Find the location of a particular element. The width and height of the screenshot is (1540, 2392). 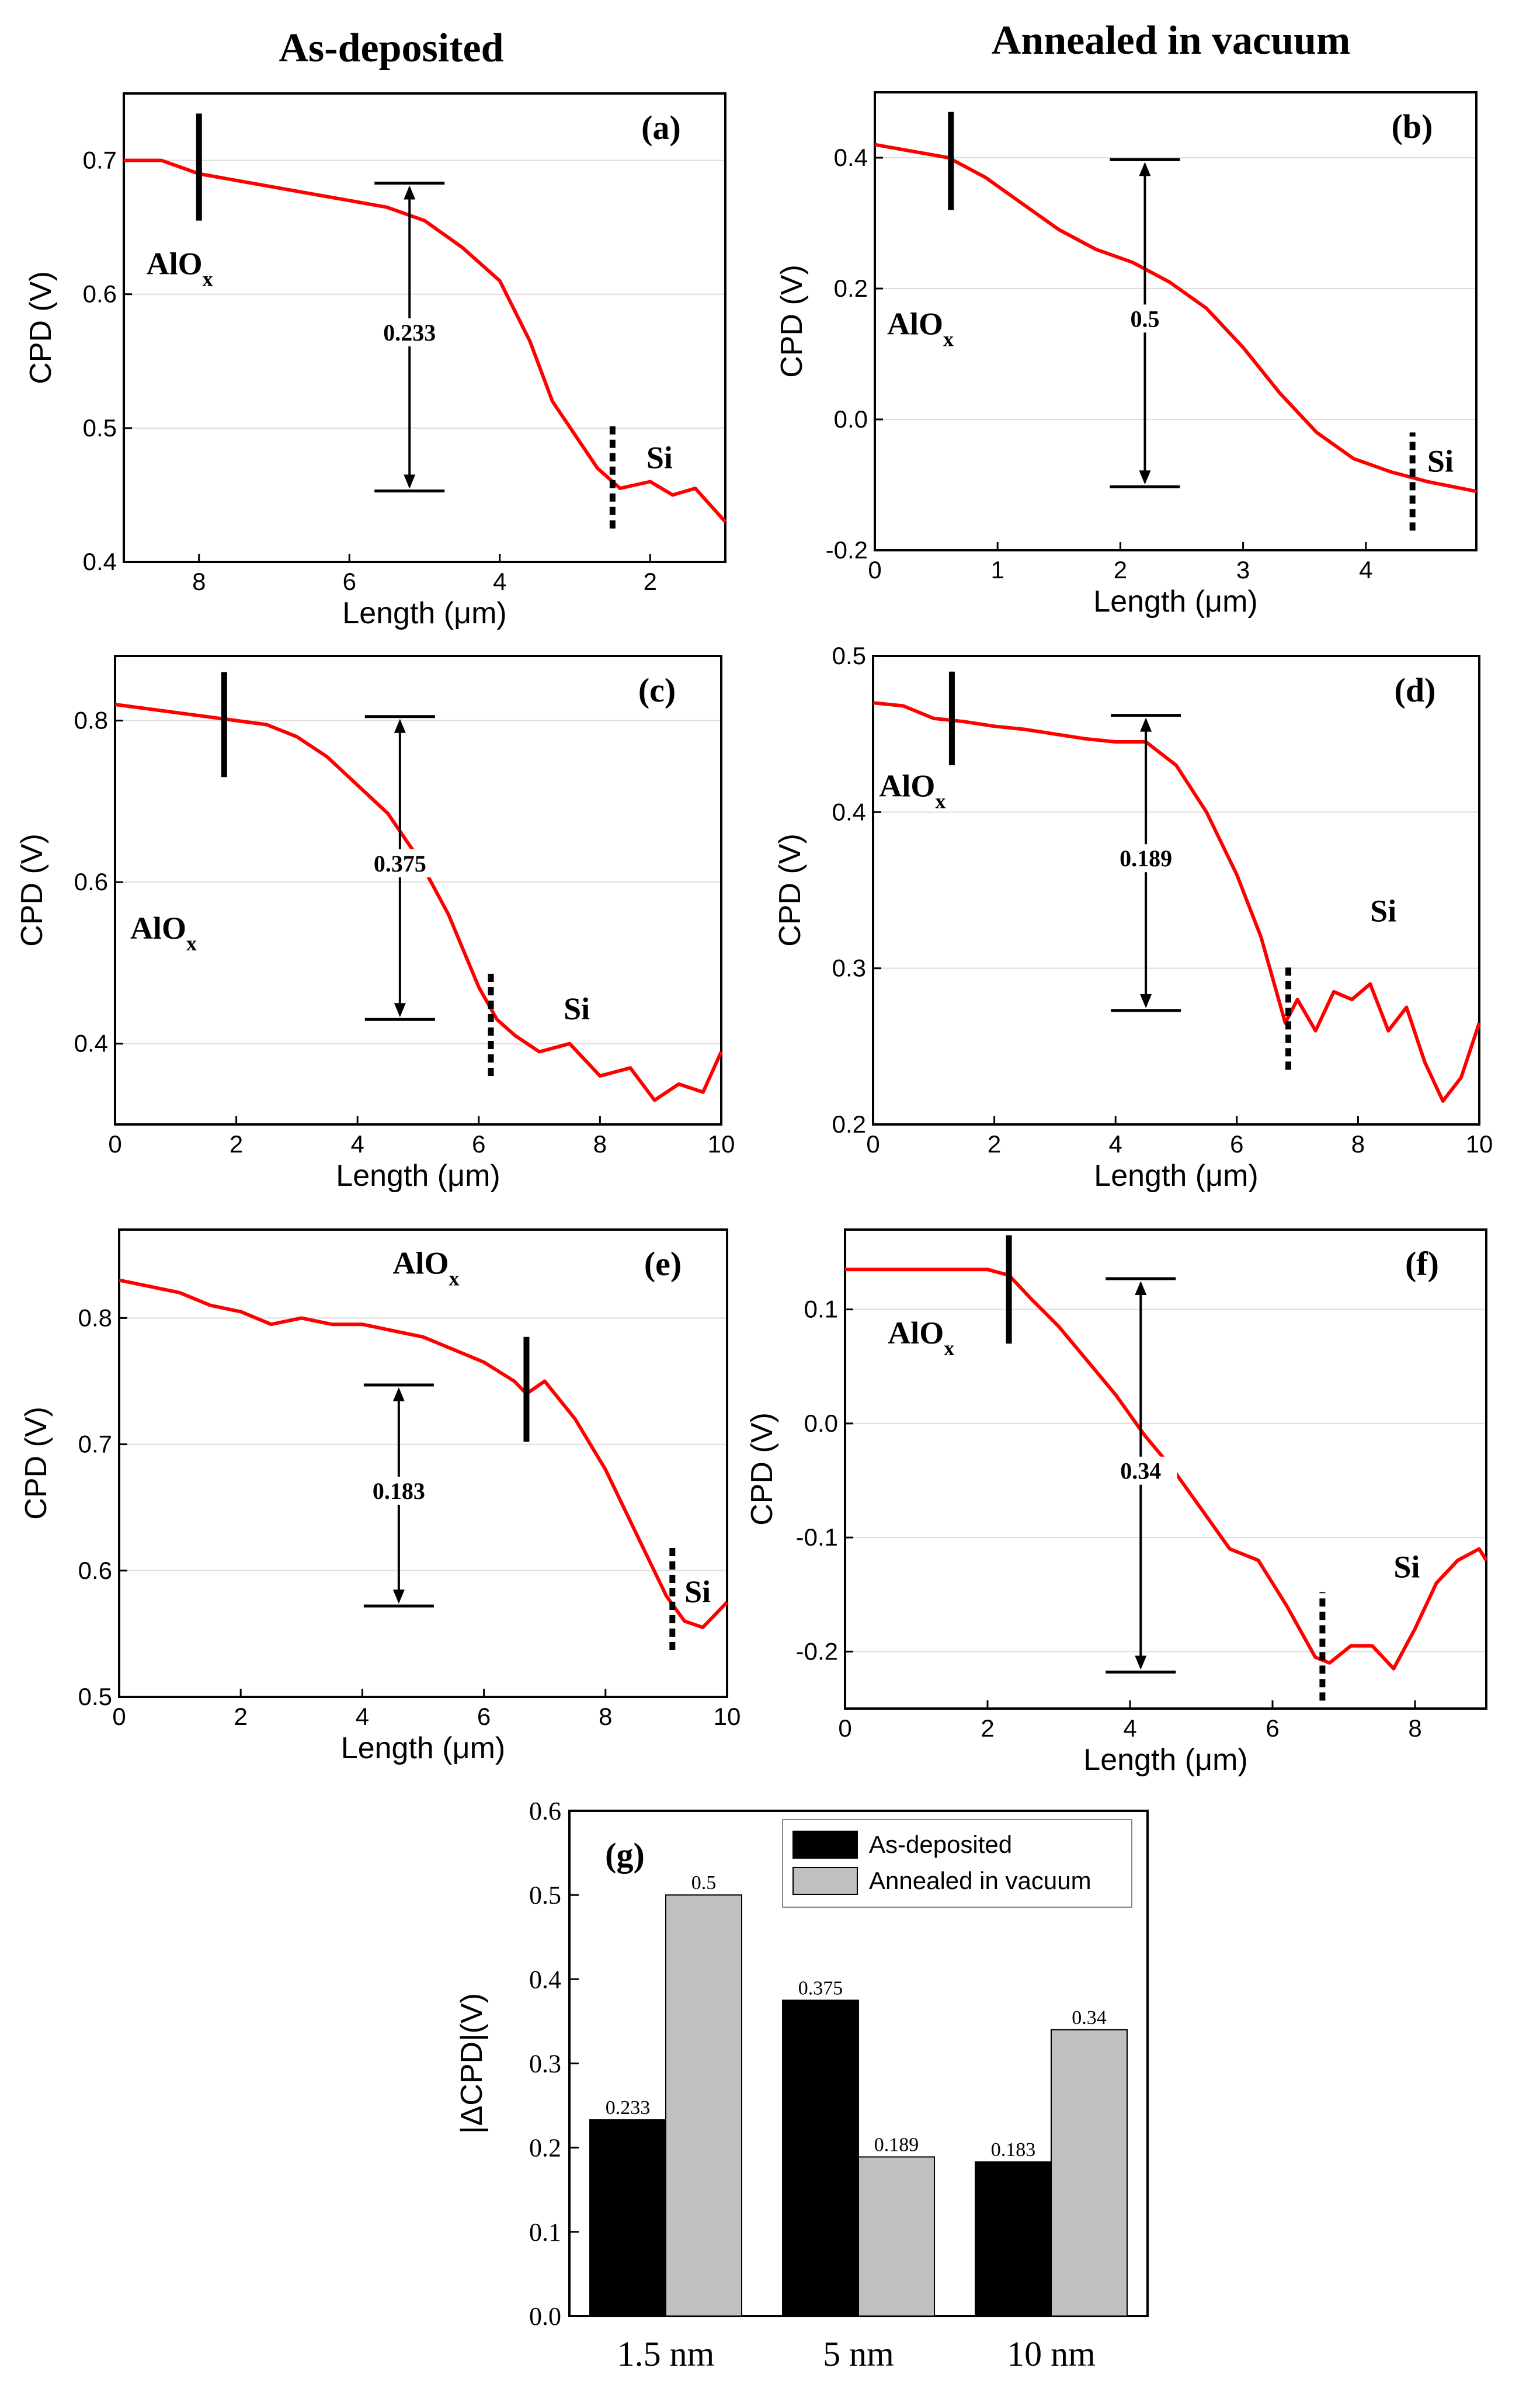

y-tick-label: -0.1 is located at coordinates (817, 1537).